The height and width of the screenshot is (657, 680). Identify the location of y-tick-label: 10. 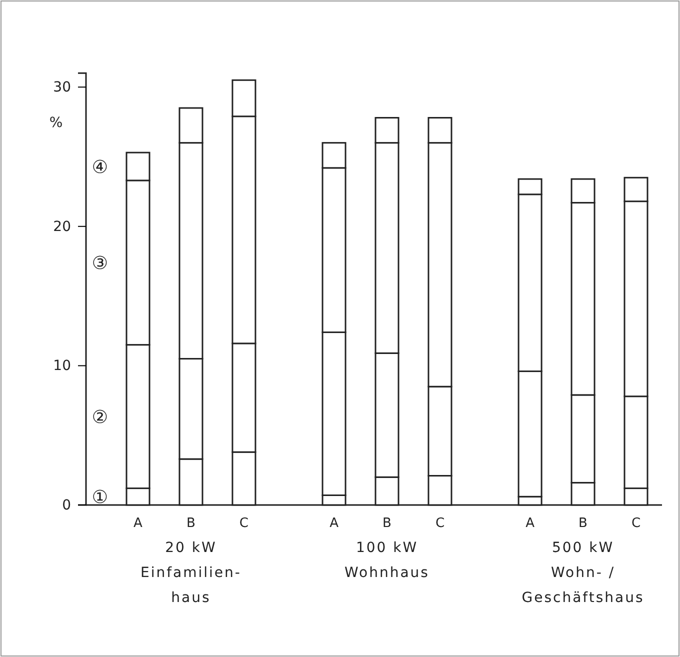
(62, 366).